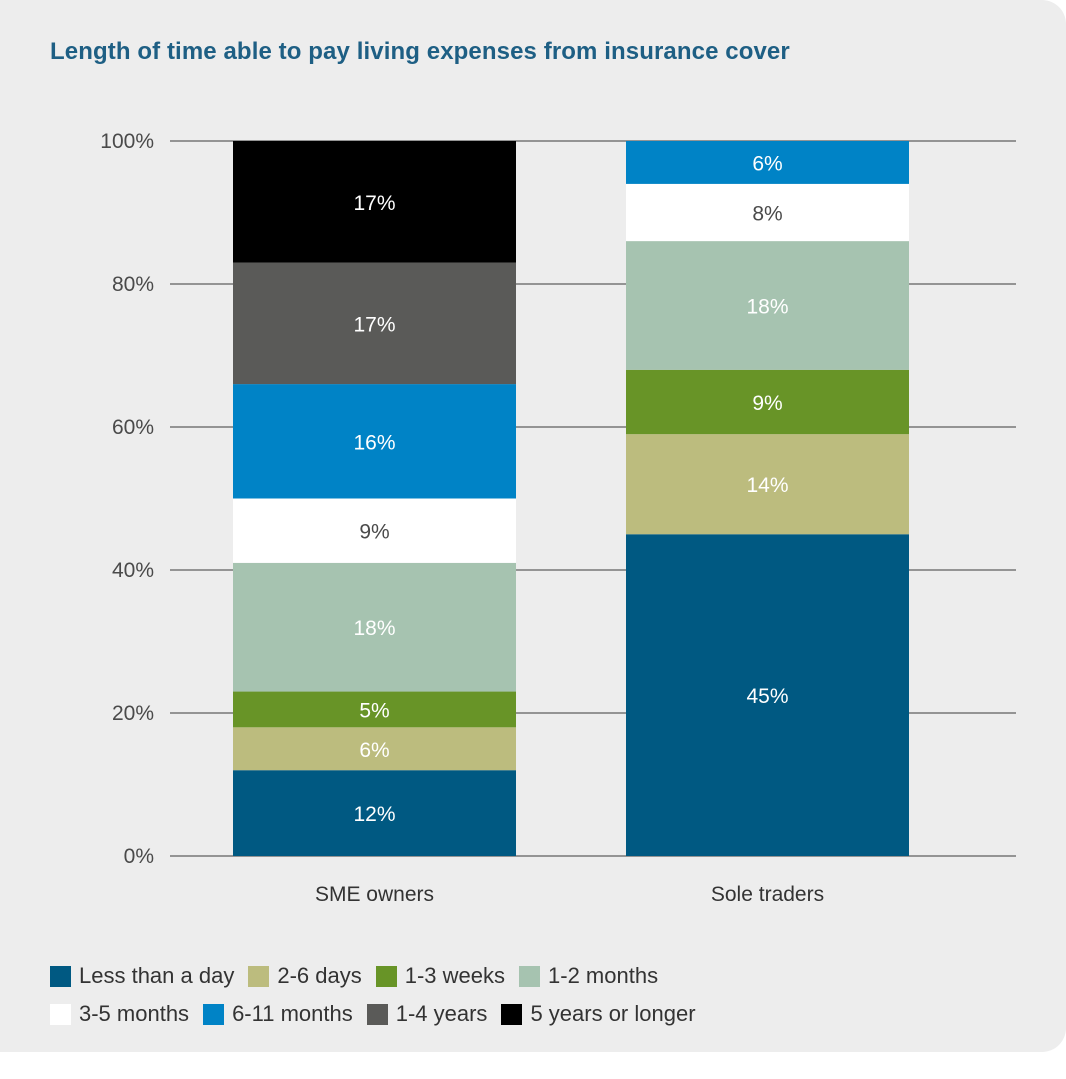 This screenshot has width=1066, height=1079. I want to click on legend-label: 2-6 days, so click(319, 975).